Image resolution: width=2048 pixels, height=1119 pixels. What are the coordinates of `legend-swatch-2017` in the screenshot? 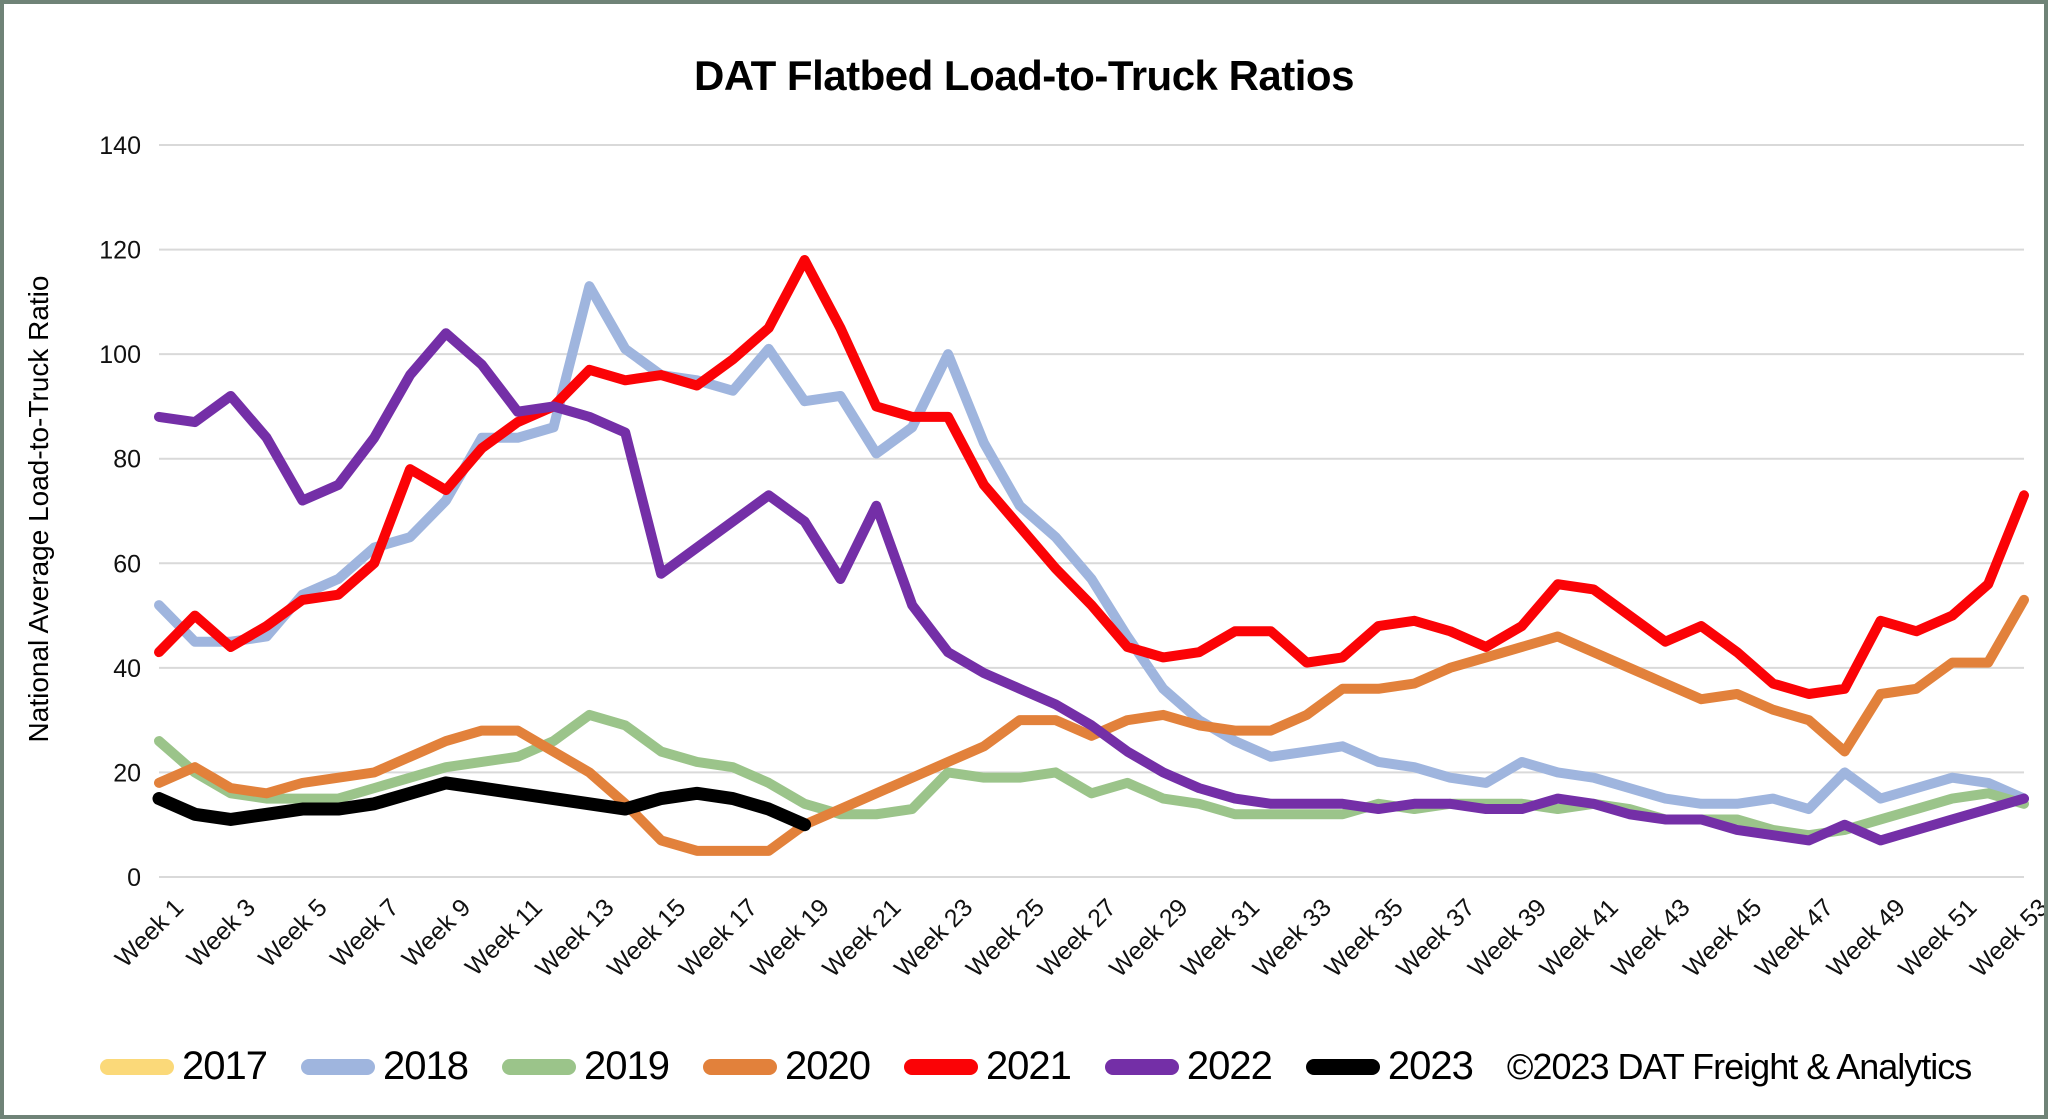 It's located at (137, 1066).